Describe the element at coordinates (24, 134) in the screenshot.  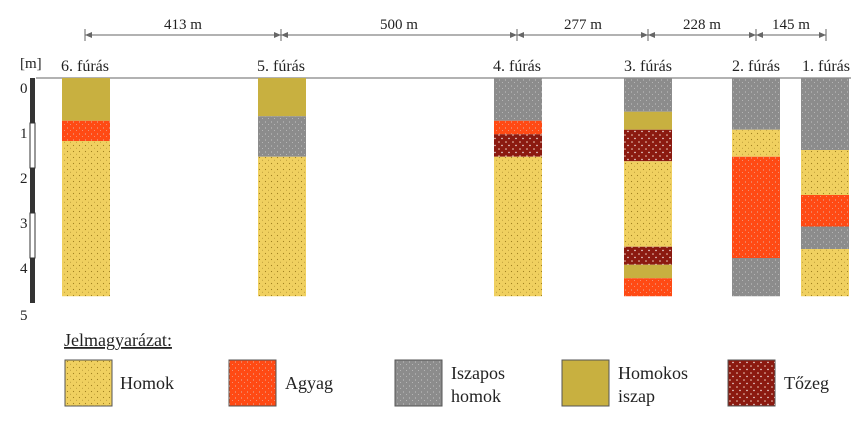
I see `depth-tick-label: 1` at that location.